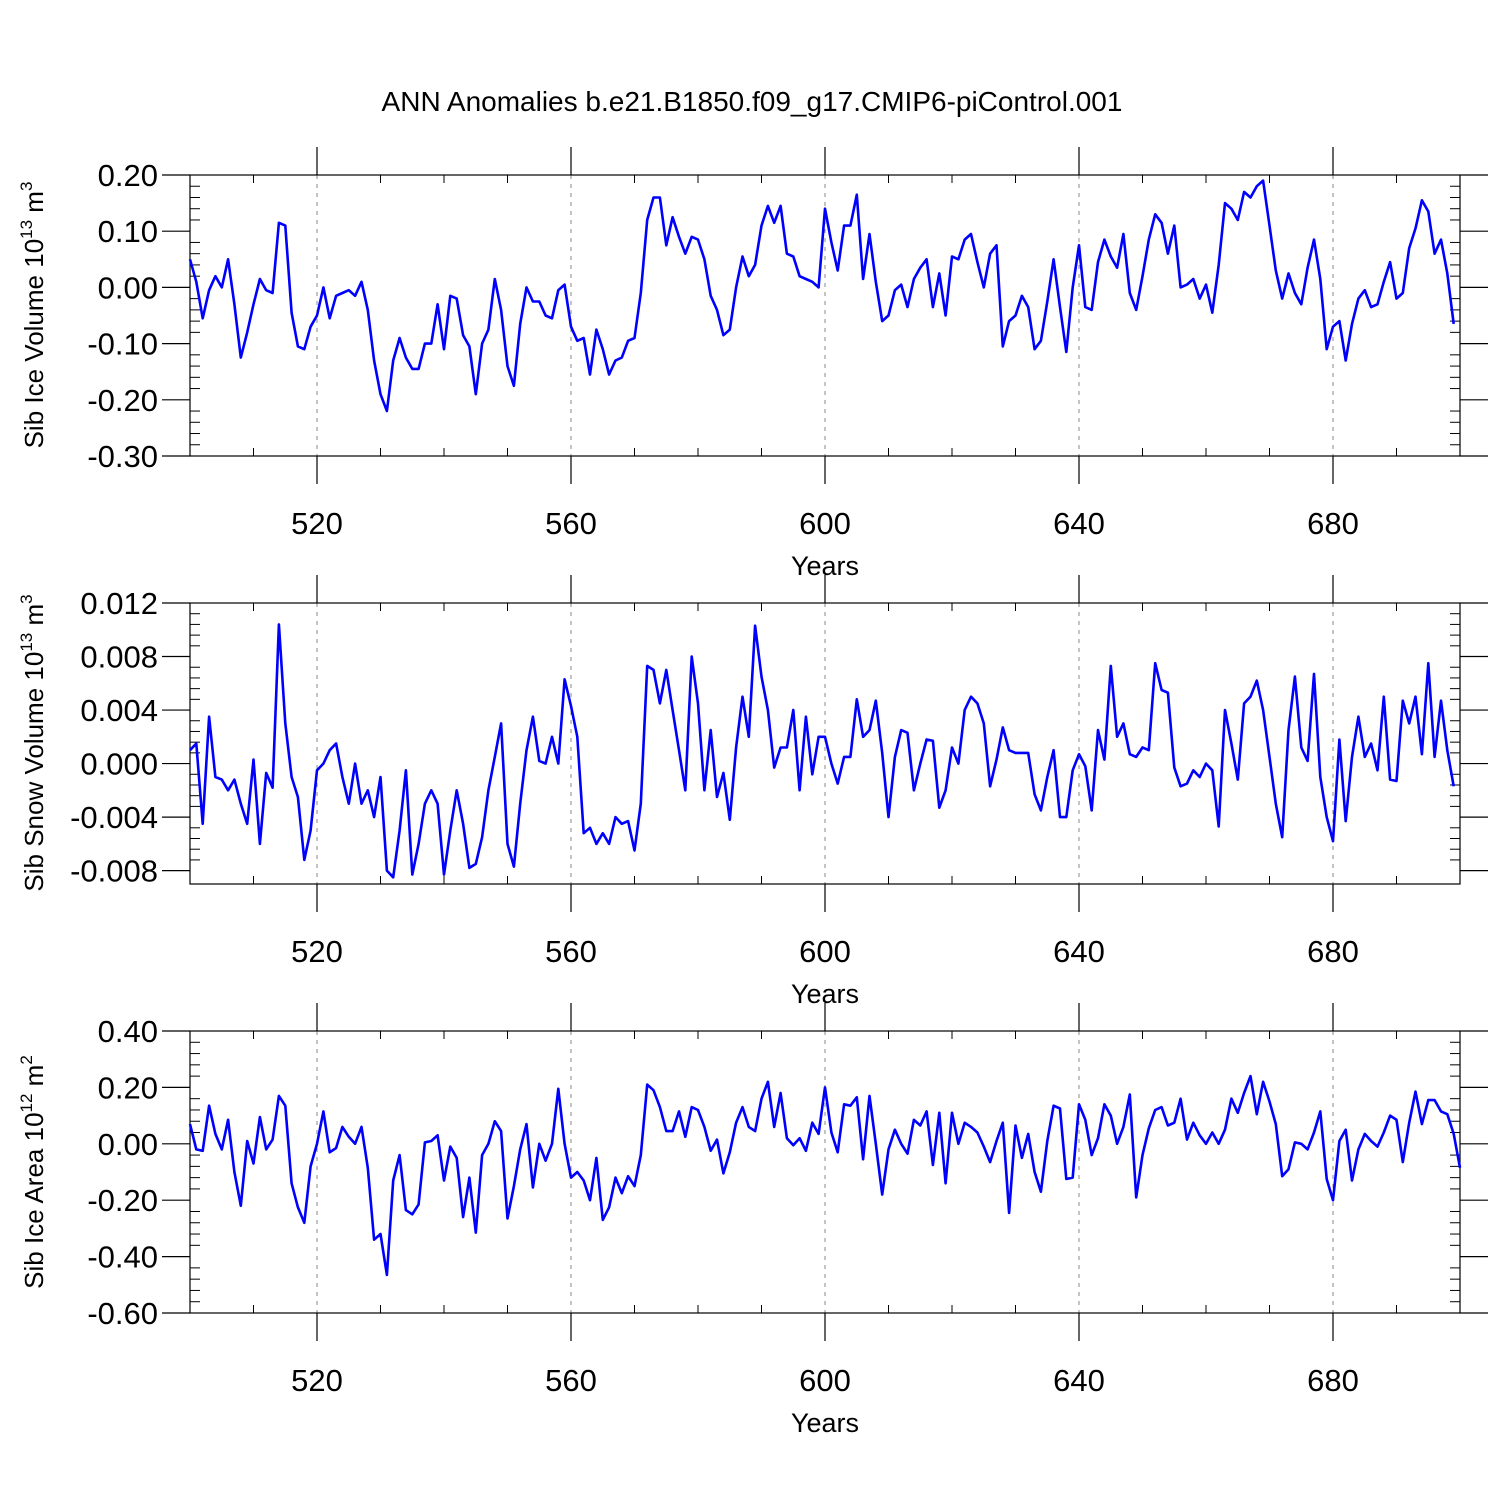 This screenshot has width=1500, height=1500. I want to click on y-tick-label: -0.30, so click(122, 456).